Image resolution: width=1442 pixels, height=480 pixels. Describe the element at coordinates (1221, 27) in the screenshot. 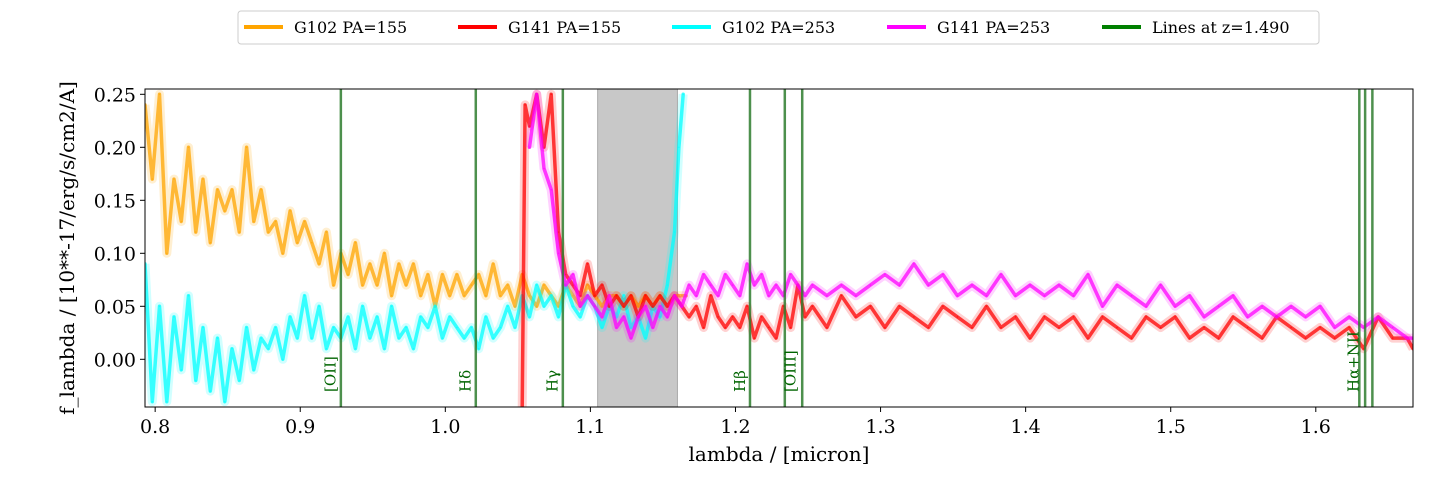

I see `legend-label: Lines at z=1.490` at that location.